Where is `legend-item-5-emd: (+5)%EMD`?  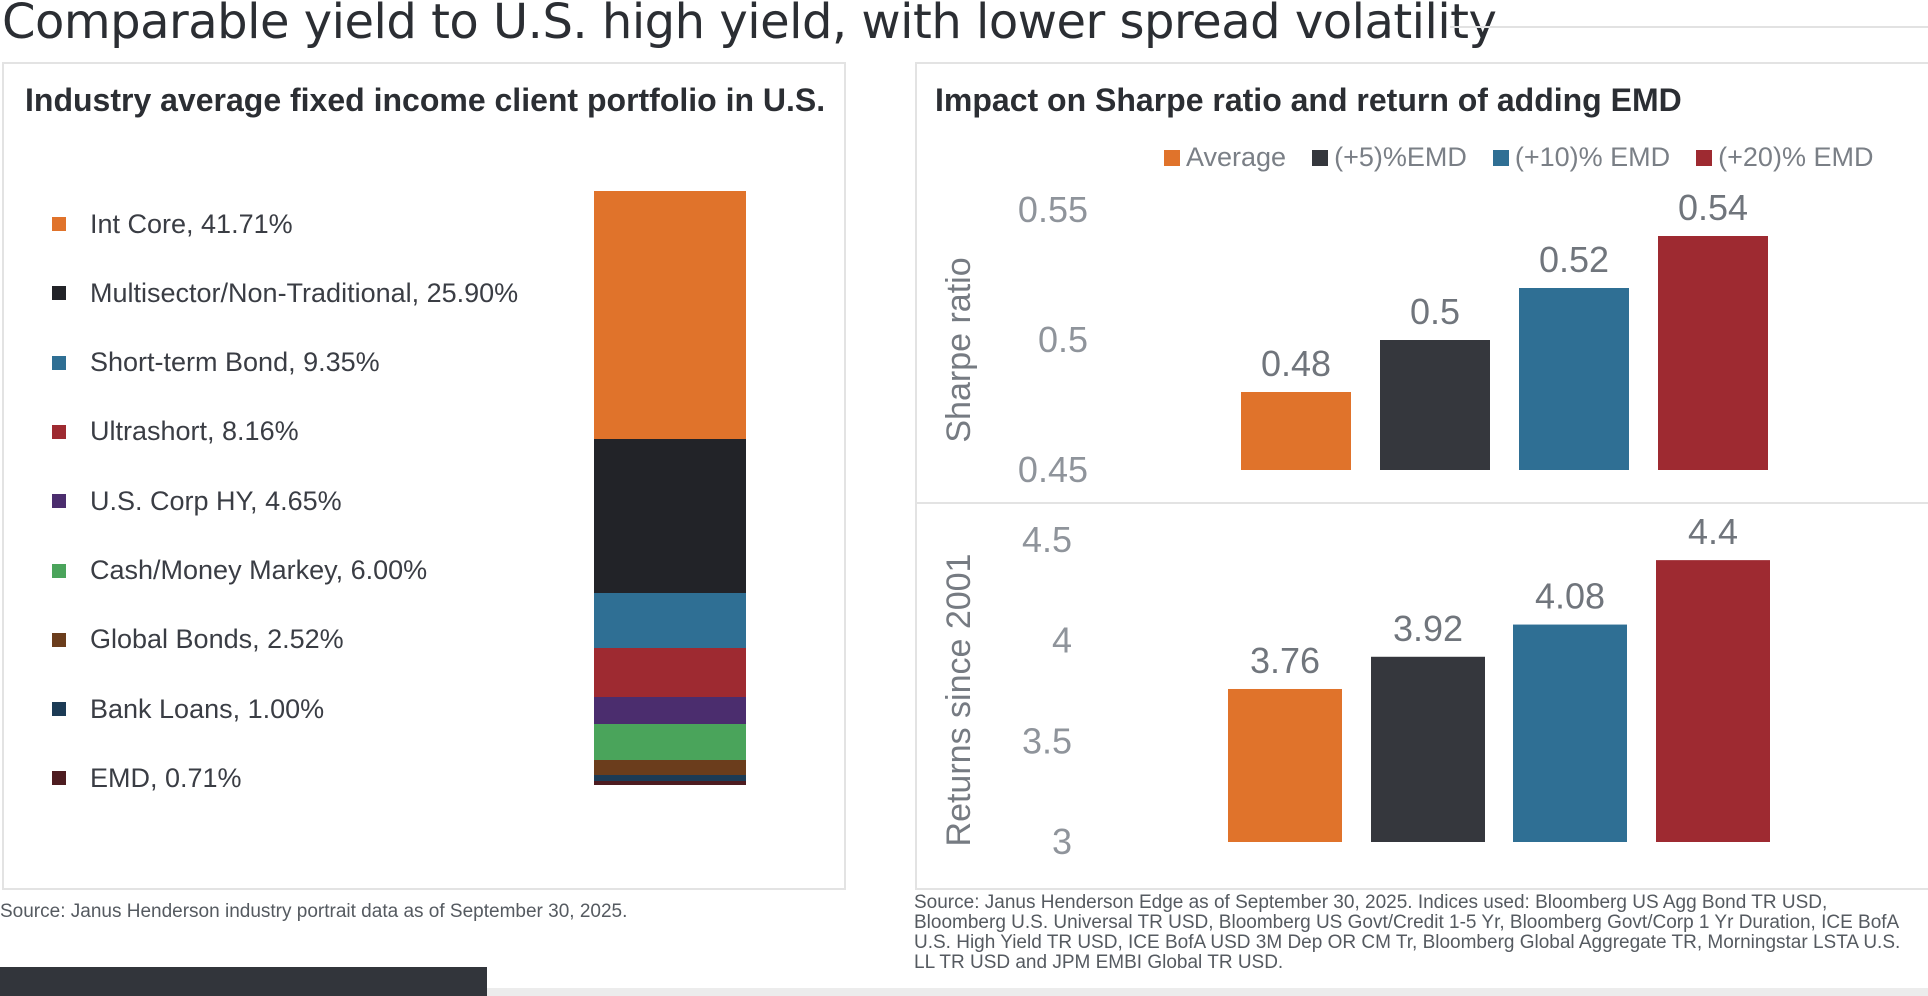
legend-item-5-emd: (+5)%EMD is located at coordinates (1389, 157).